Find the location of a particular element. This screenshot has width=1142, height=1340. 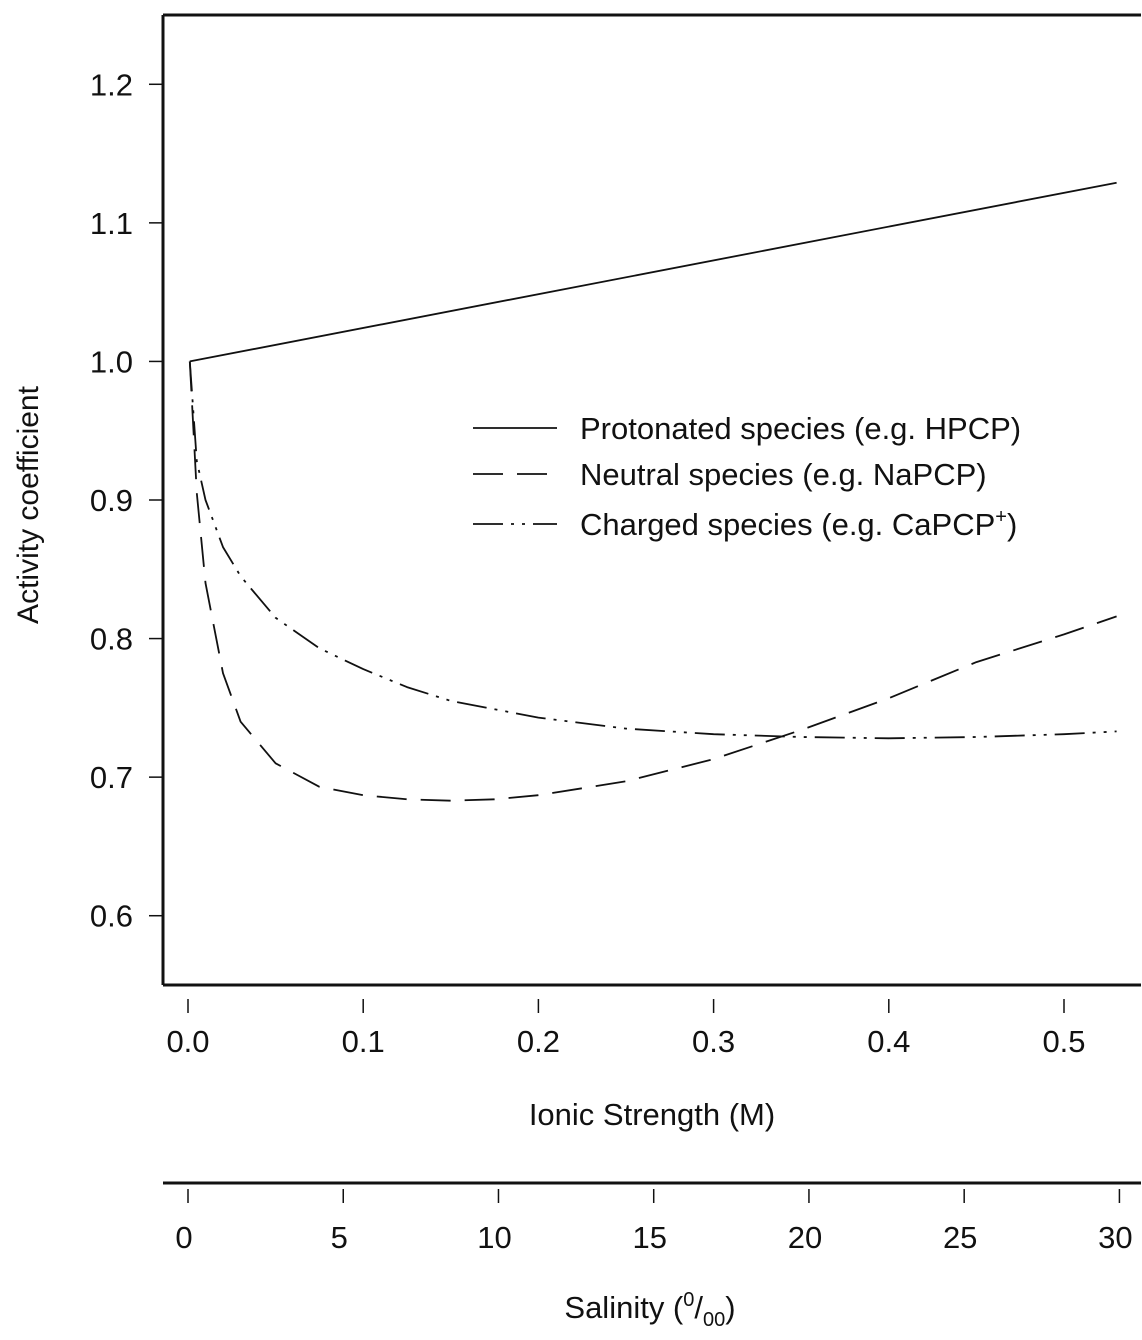

x-tick-label: 0.0 is located at coordinates (187, 1041).